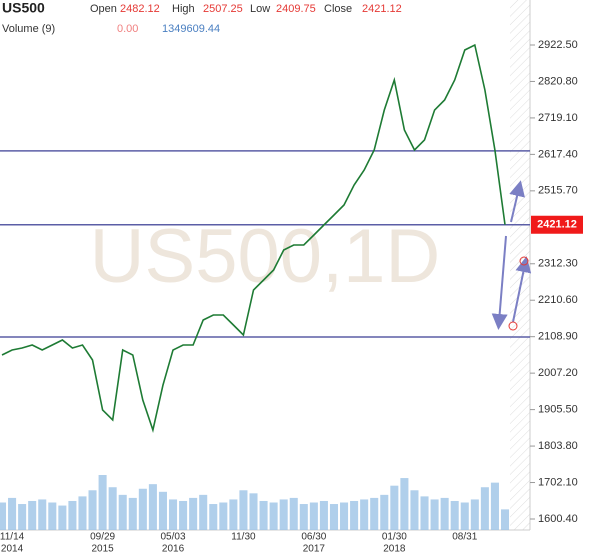 This screenshot has width=600, height=558. Describe the element at coordinates (464, 537) in the screenshot. I see `x-tick-label: 08/31` at that location.